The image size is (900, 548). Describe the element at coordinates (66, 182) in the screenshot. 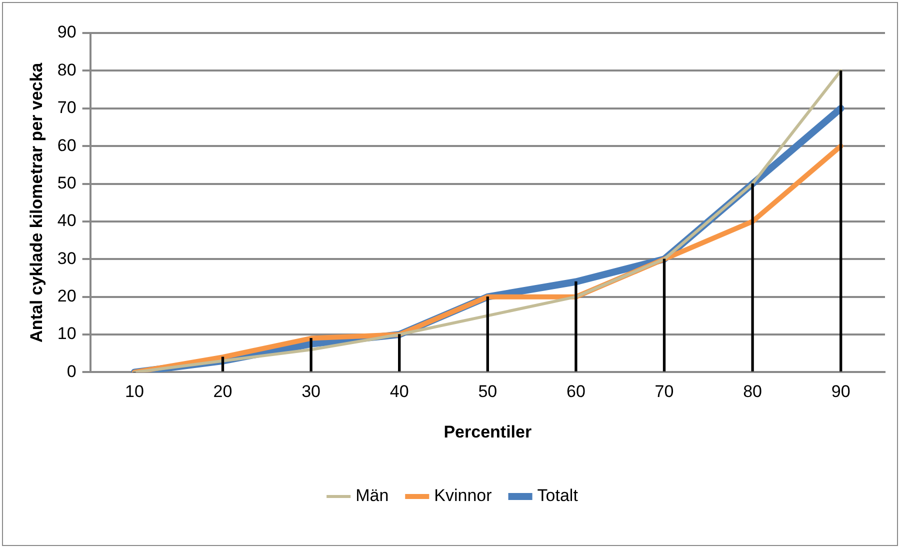

I see `y-tick-label: 50` at that location.